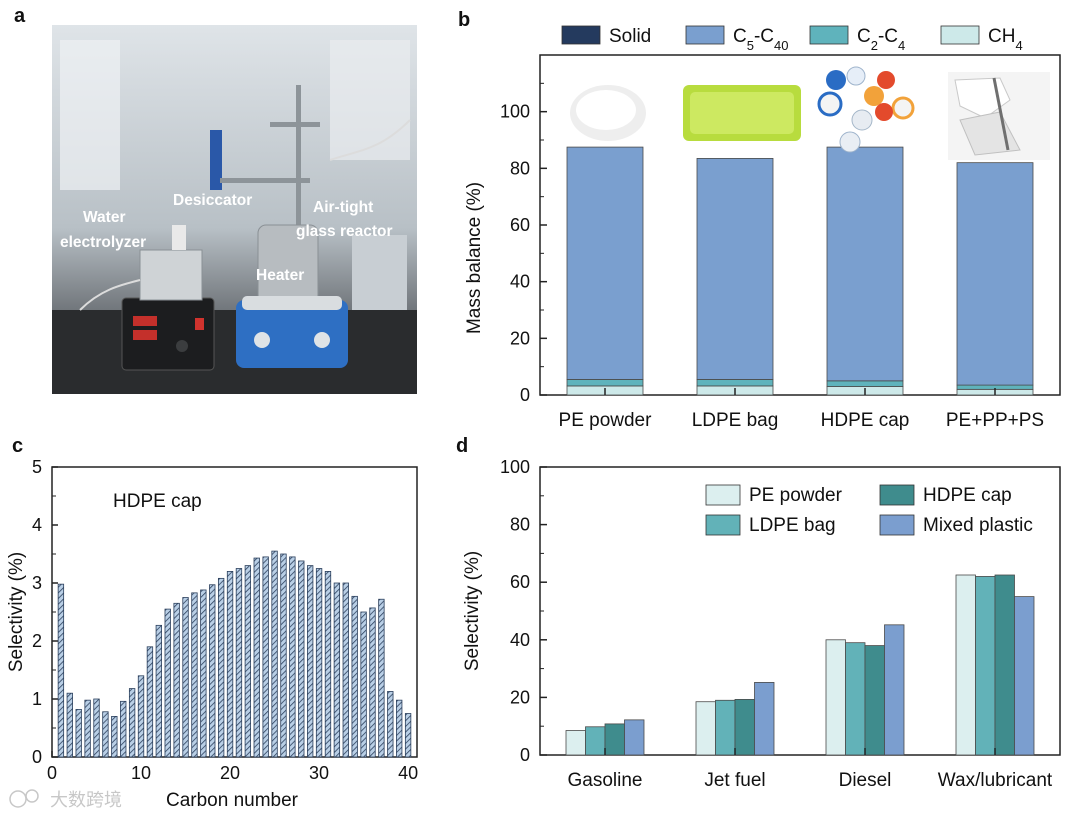 The height and width of the screenshot is (819, 1075). I want to click on c-bar-c2, so click(69, 725).